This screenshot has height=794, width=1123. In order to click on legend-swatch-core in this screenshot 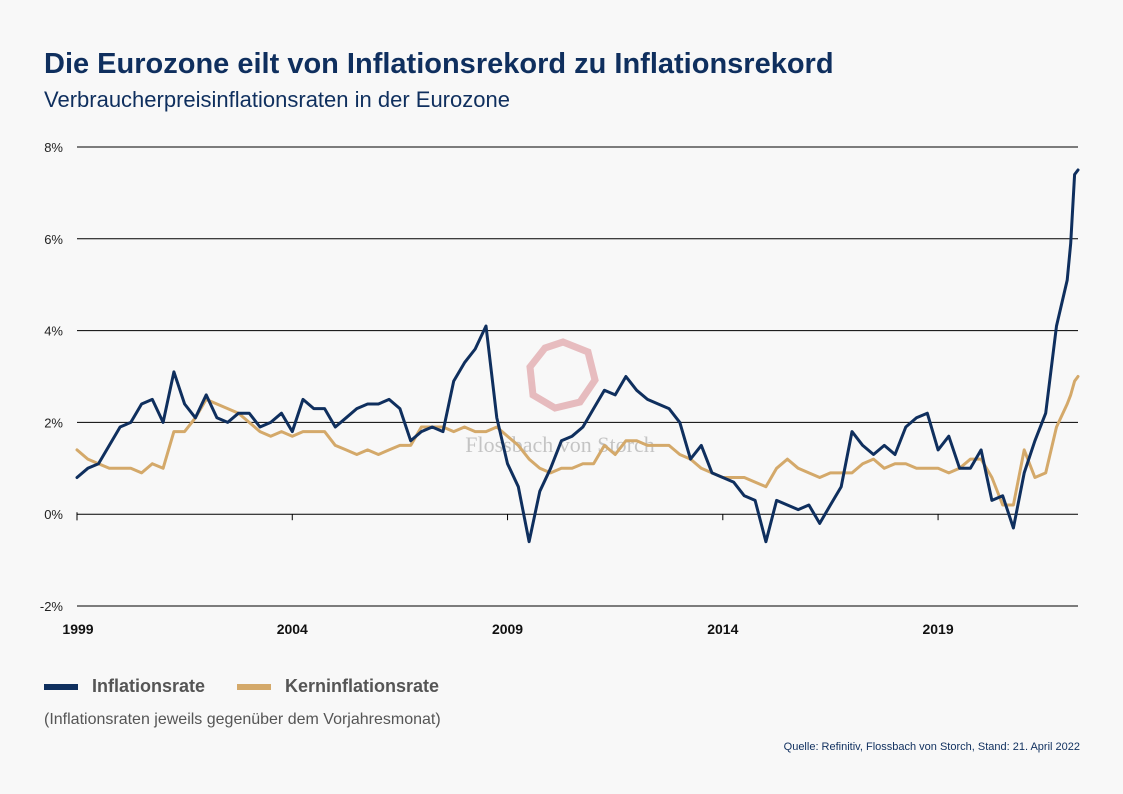, I will do `click(254, 686)`.